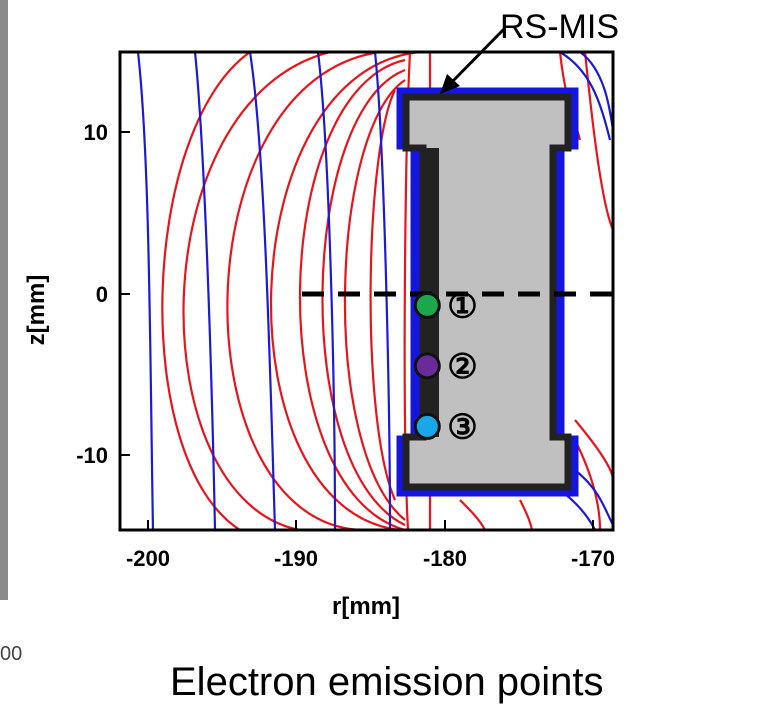 The image size is (765, 708). I want to click on x-tick-labels: -200 -190 -180 -170, so click(370, 558).